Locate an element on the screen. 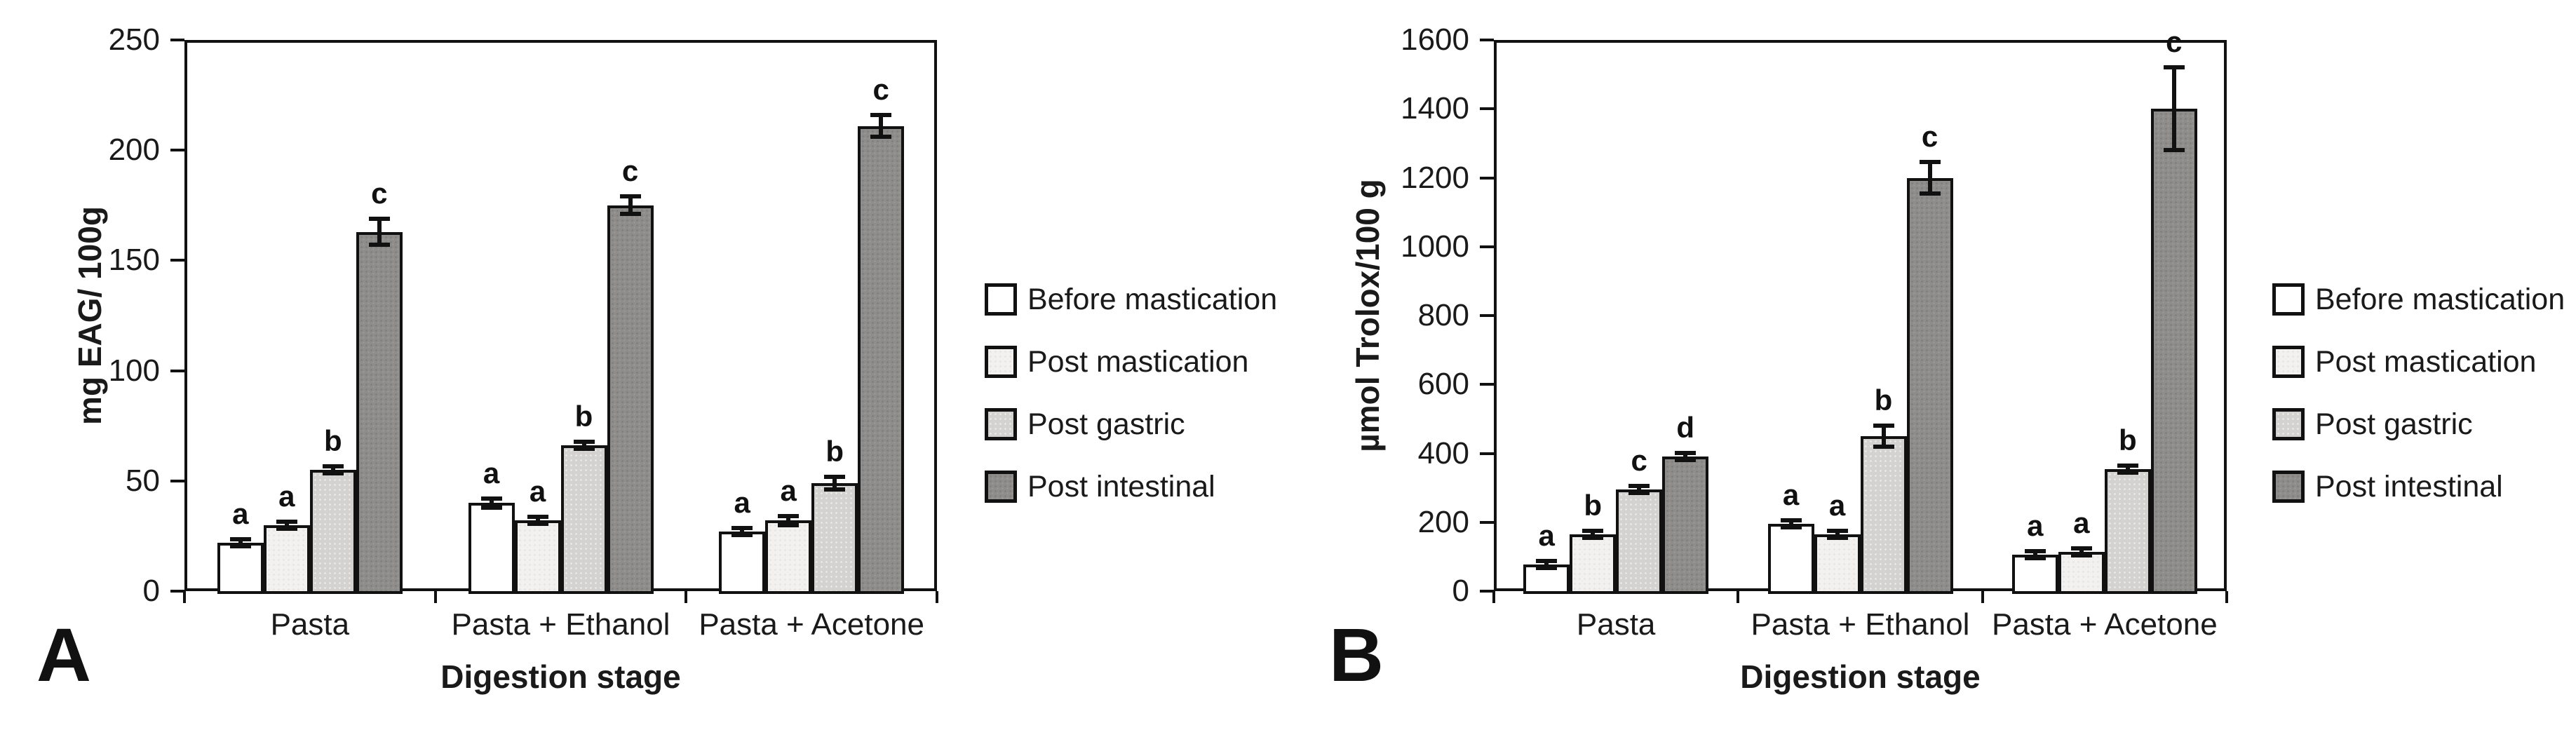 The image size is (2576, 737). x-category-label: Pasta + Acetone is located at coordinates (811, 625).